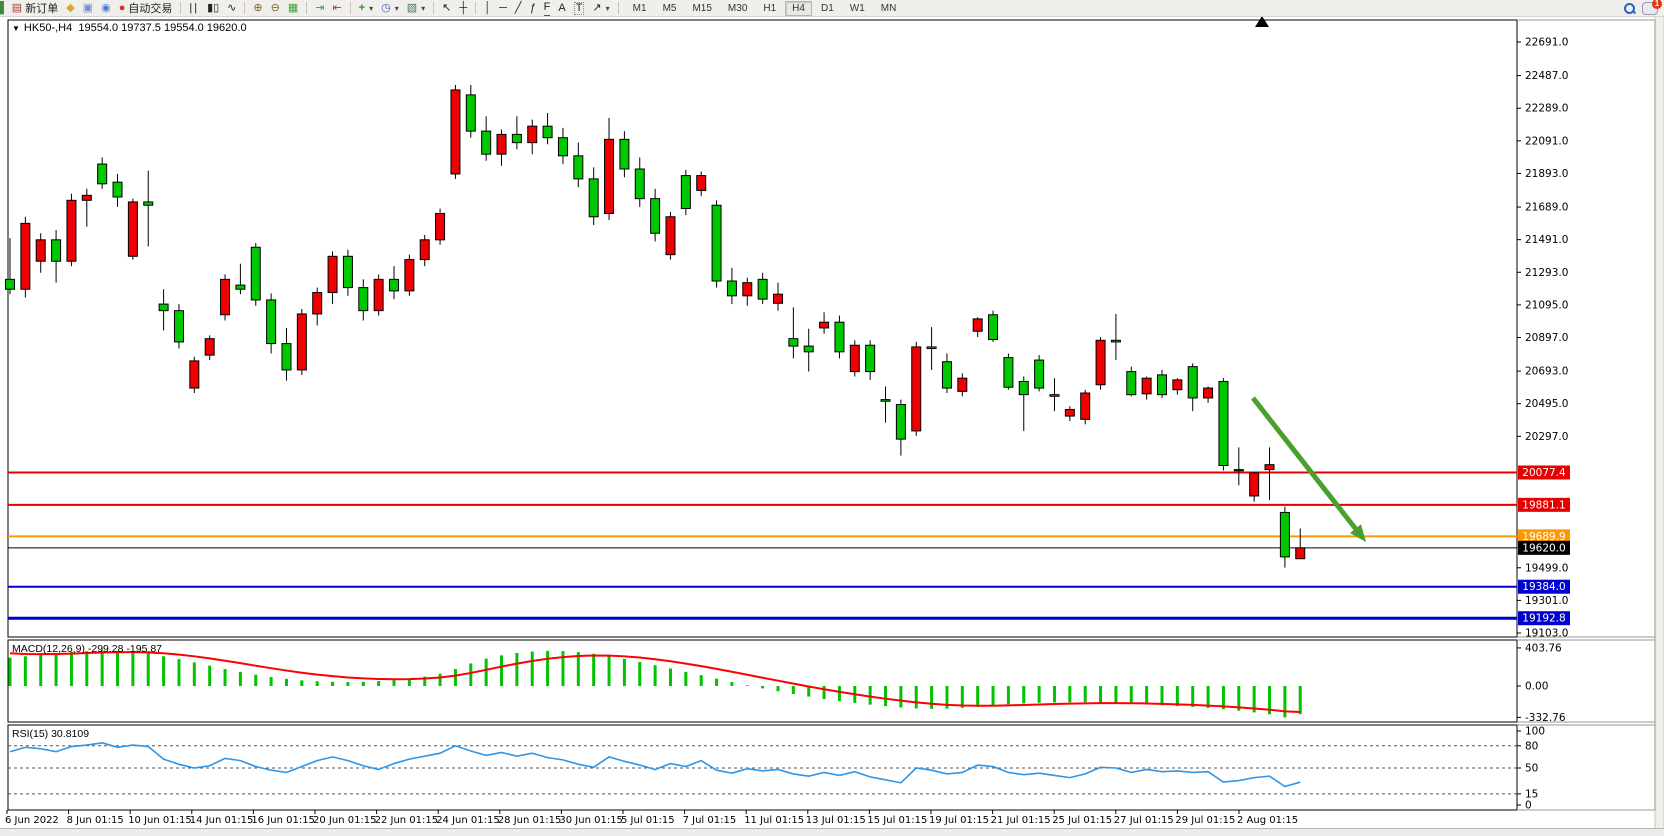  What do you see at coordinates (16, 28) in the screenshot?
I see `collapse-triangle-icon: ▼` at bounding box center [16, 28].